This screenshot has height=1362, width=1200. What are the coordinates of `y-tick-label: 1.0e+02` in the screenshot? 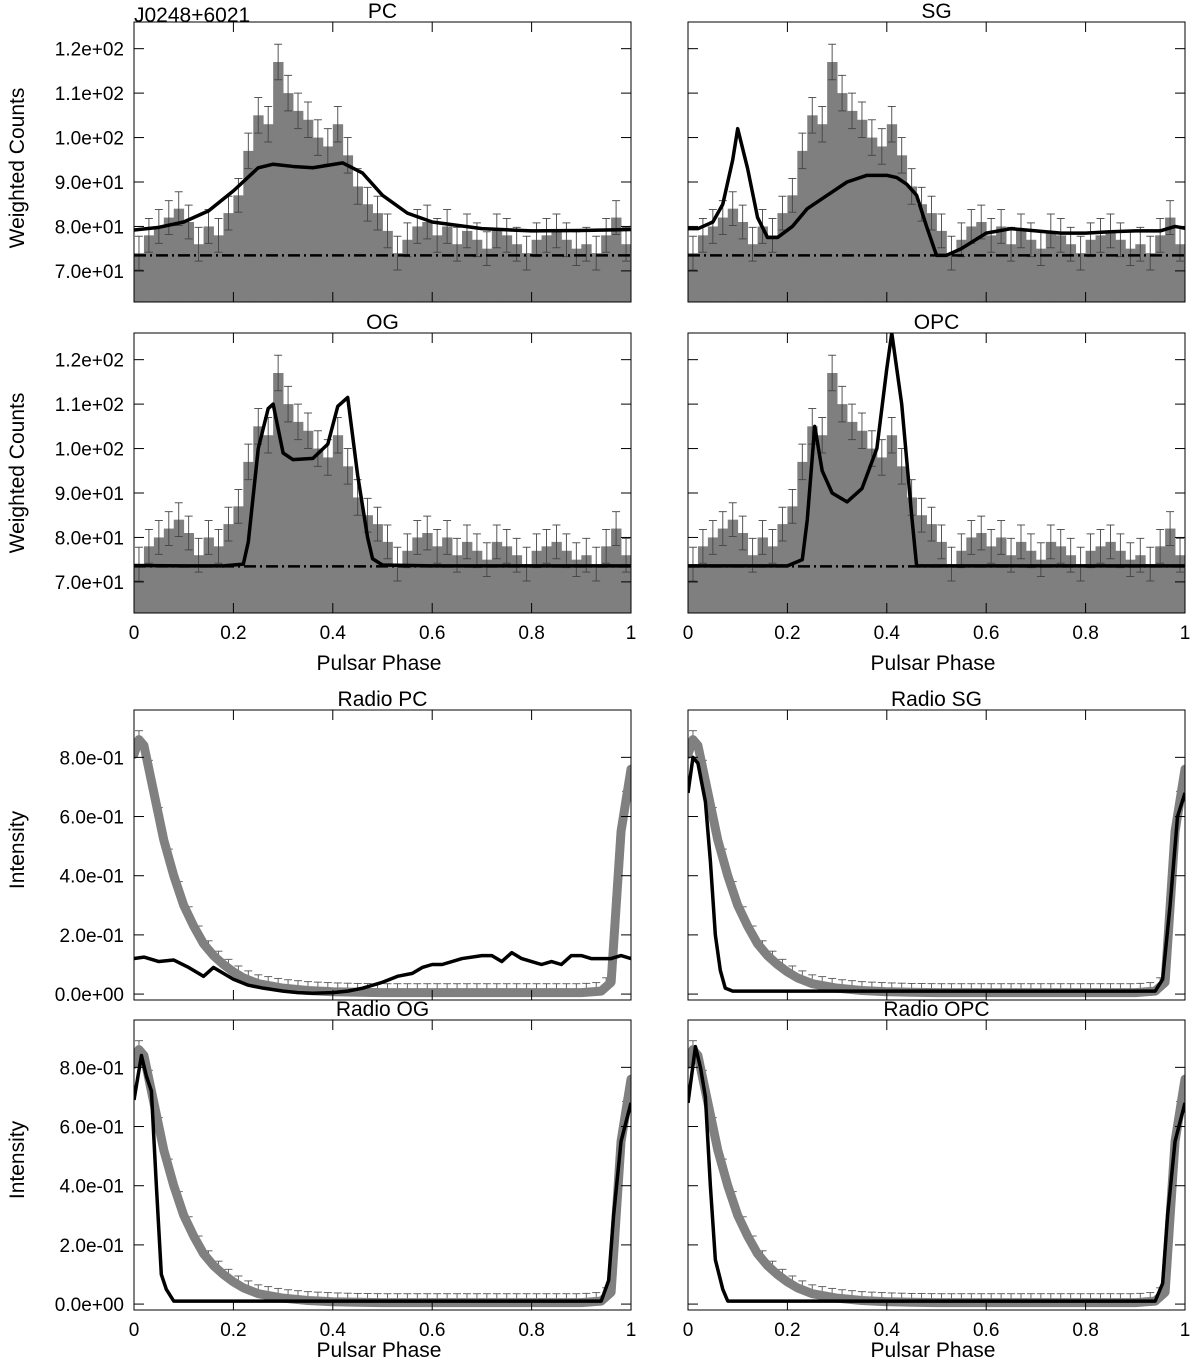 It's located at (89, 450).